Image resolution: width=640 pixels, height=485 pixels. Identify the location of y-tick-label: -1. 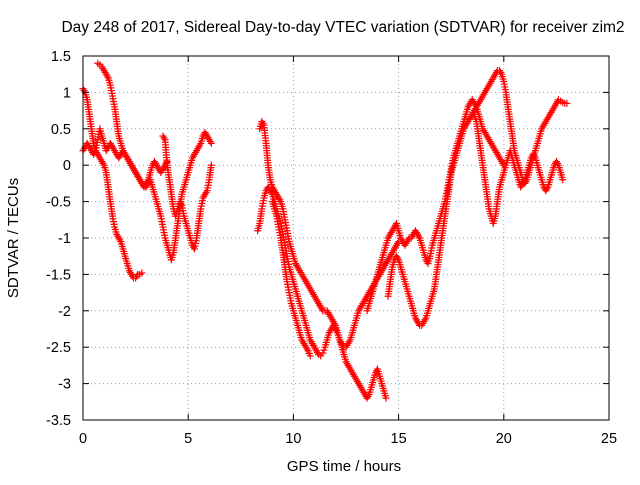
(64, 239).